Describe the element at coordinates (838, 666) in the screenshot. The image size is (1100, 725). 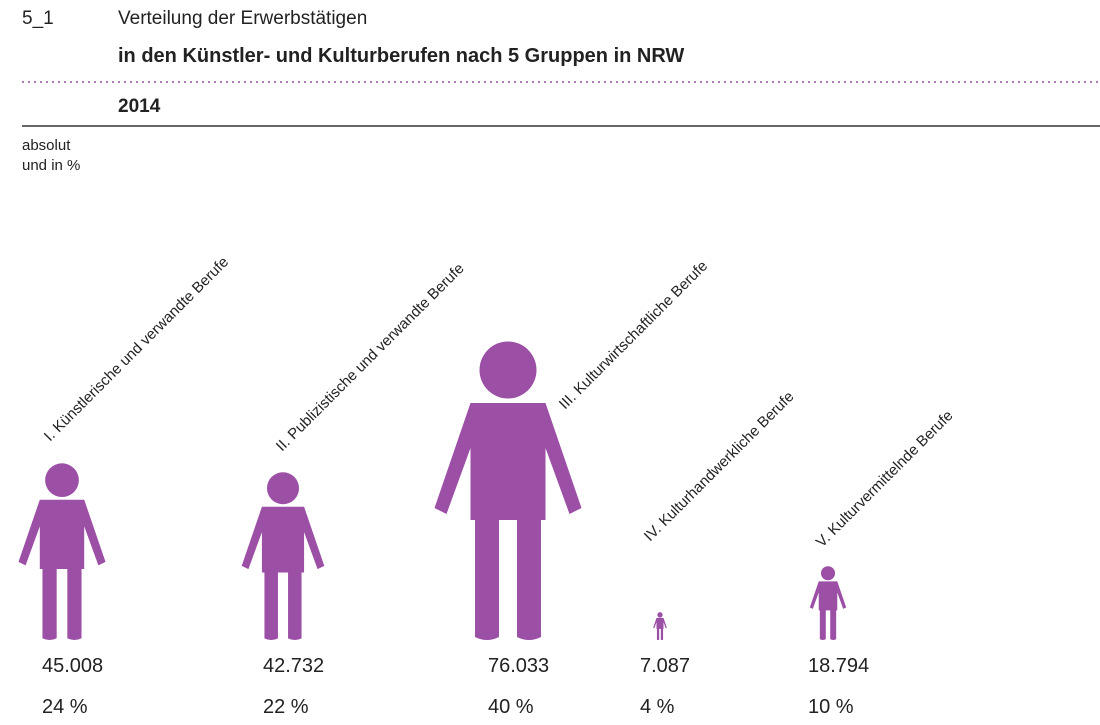
I see `value-label: 18.794` at that location.